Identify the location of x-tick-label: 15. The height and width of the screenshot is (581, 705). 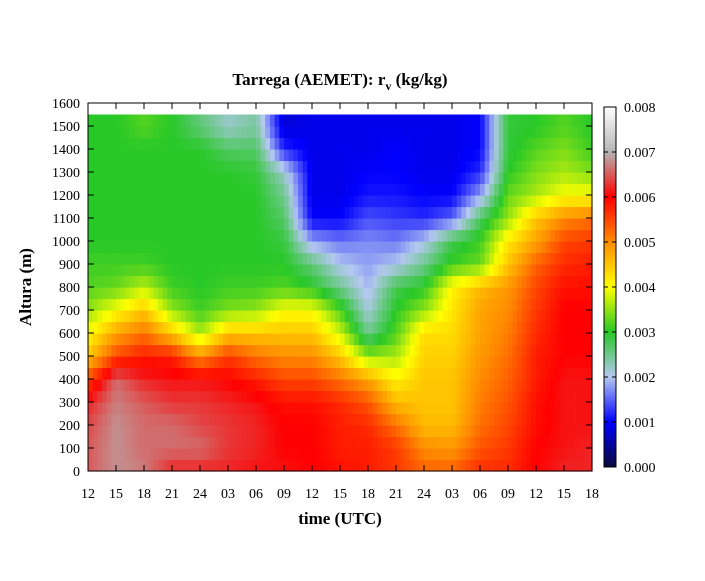
(564, 494).